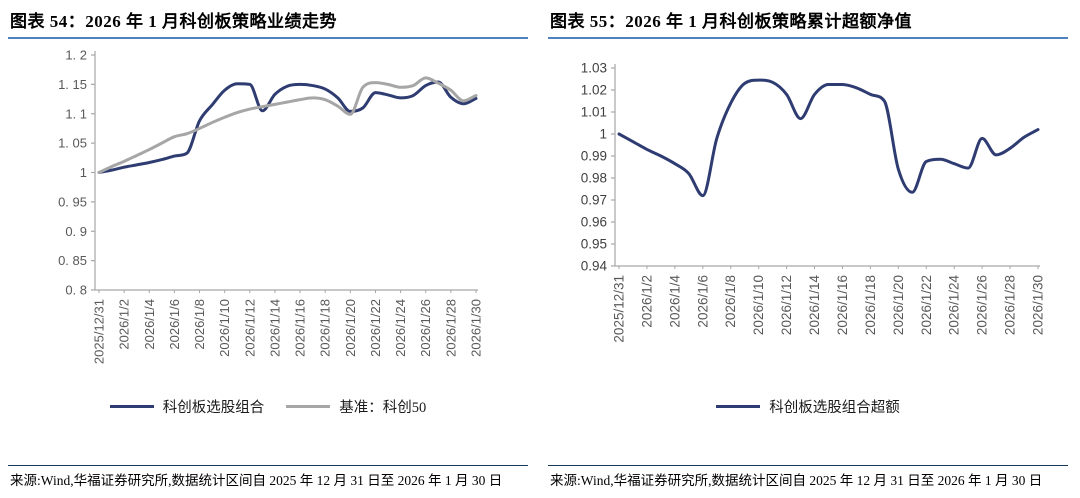 This screenshot has width=1080, height=498. Describe the element at coordinates (594, 222) in the screenshot. I see `y-tick-label: 0.96` at that location.